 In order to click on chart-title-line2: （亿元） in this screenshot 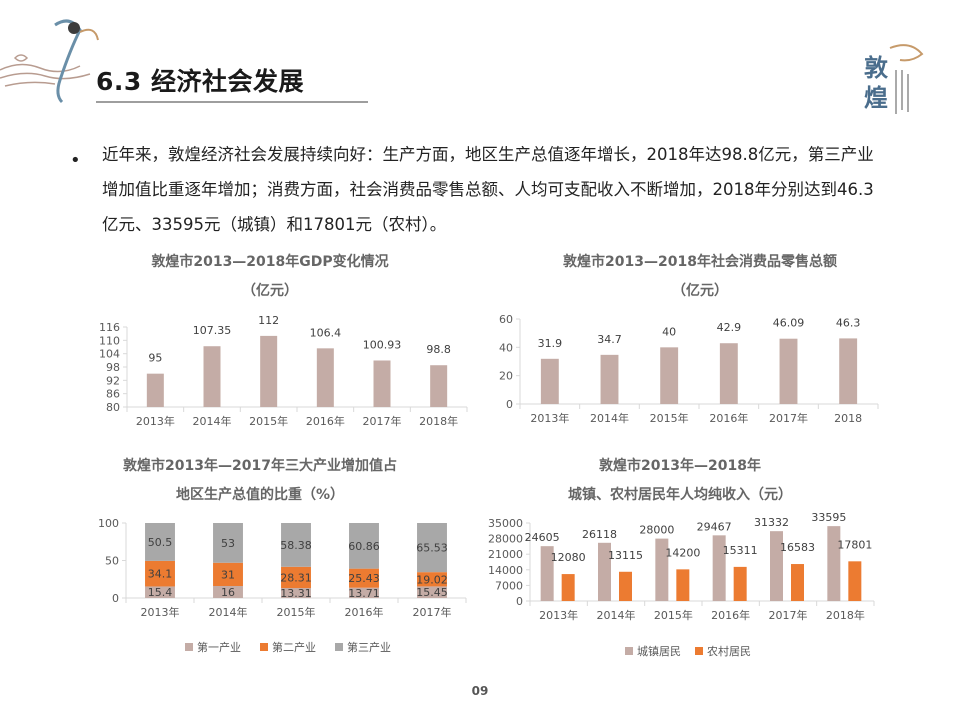, I will do `click(270, 291)`.